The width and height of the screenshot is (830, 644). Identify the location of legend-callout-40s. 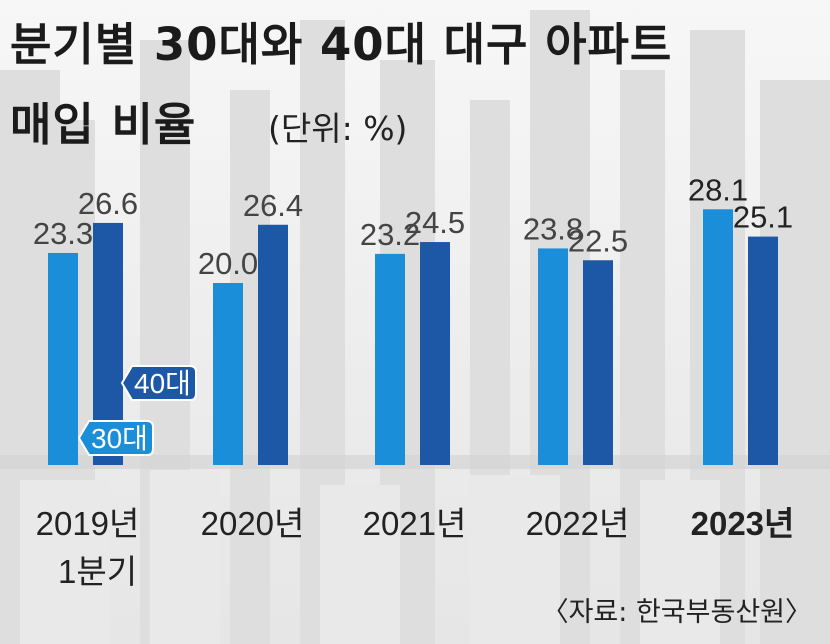
(158, 383).